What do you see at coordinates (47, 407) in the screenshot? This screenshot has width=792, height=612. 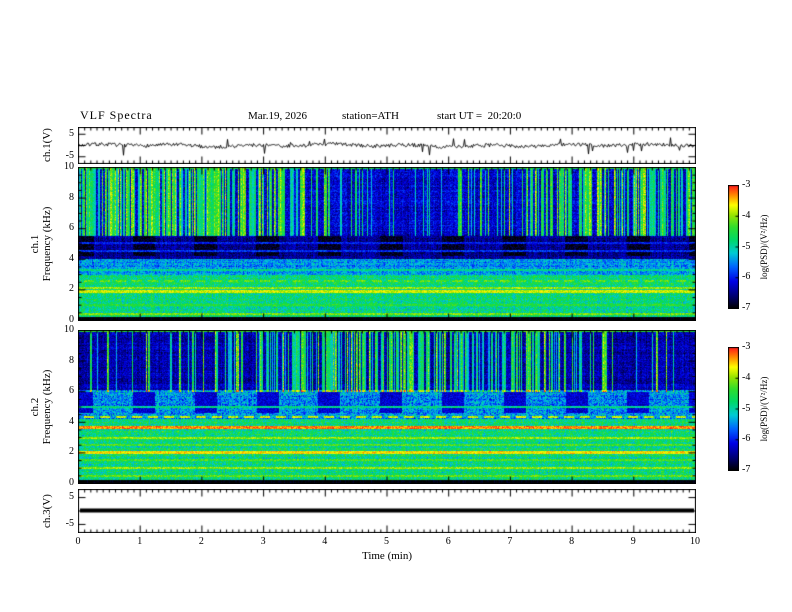 I see `ch2-axis-frequency-label: Frequency (kHz)` at bounding box center [47, 407].